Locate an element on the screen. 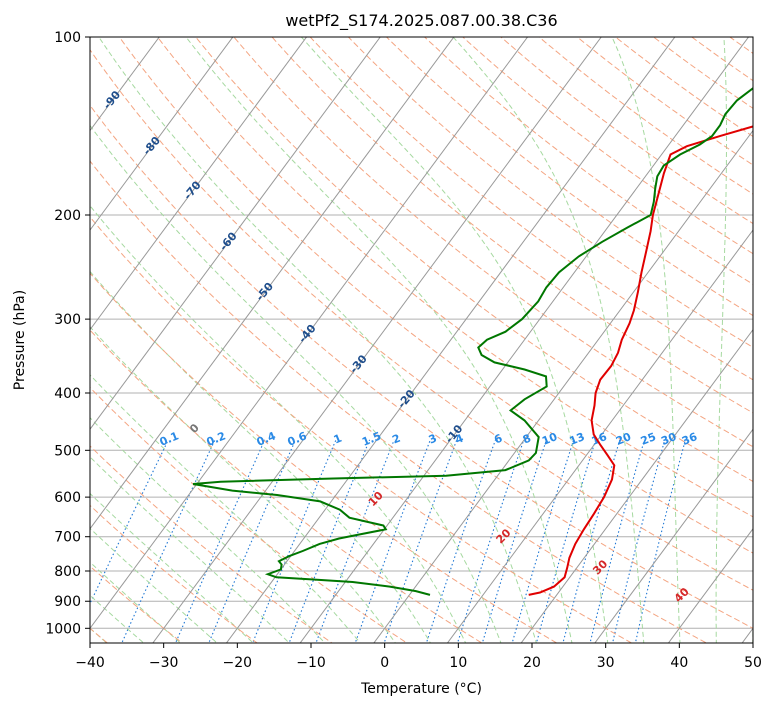  y-tick-label-7: 800 is located at coordinates (67, 572).